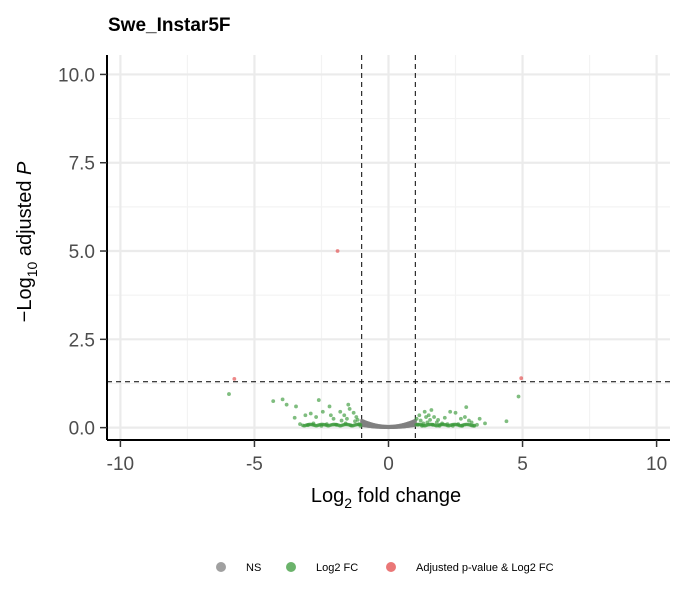 The width and height of the screenshot is (687, 609). Describe the element at coordinates (82, 252) in the screenshot. I see `y-tick-label: 5.0` at that location.